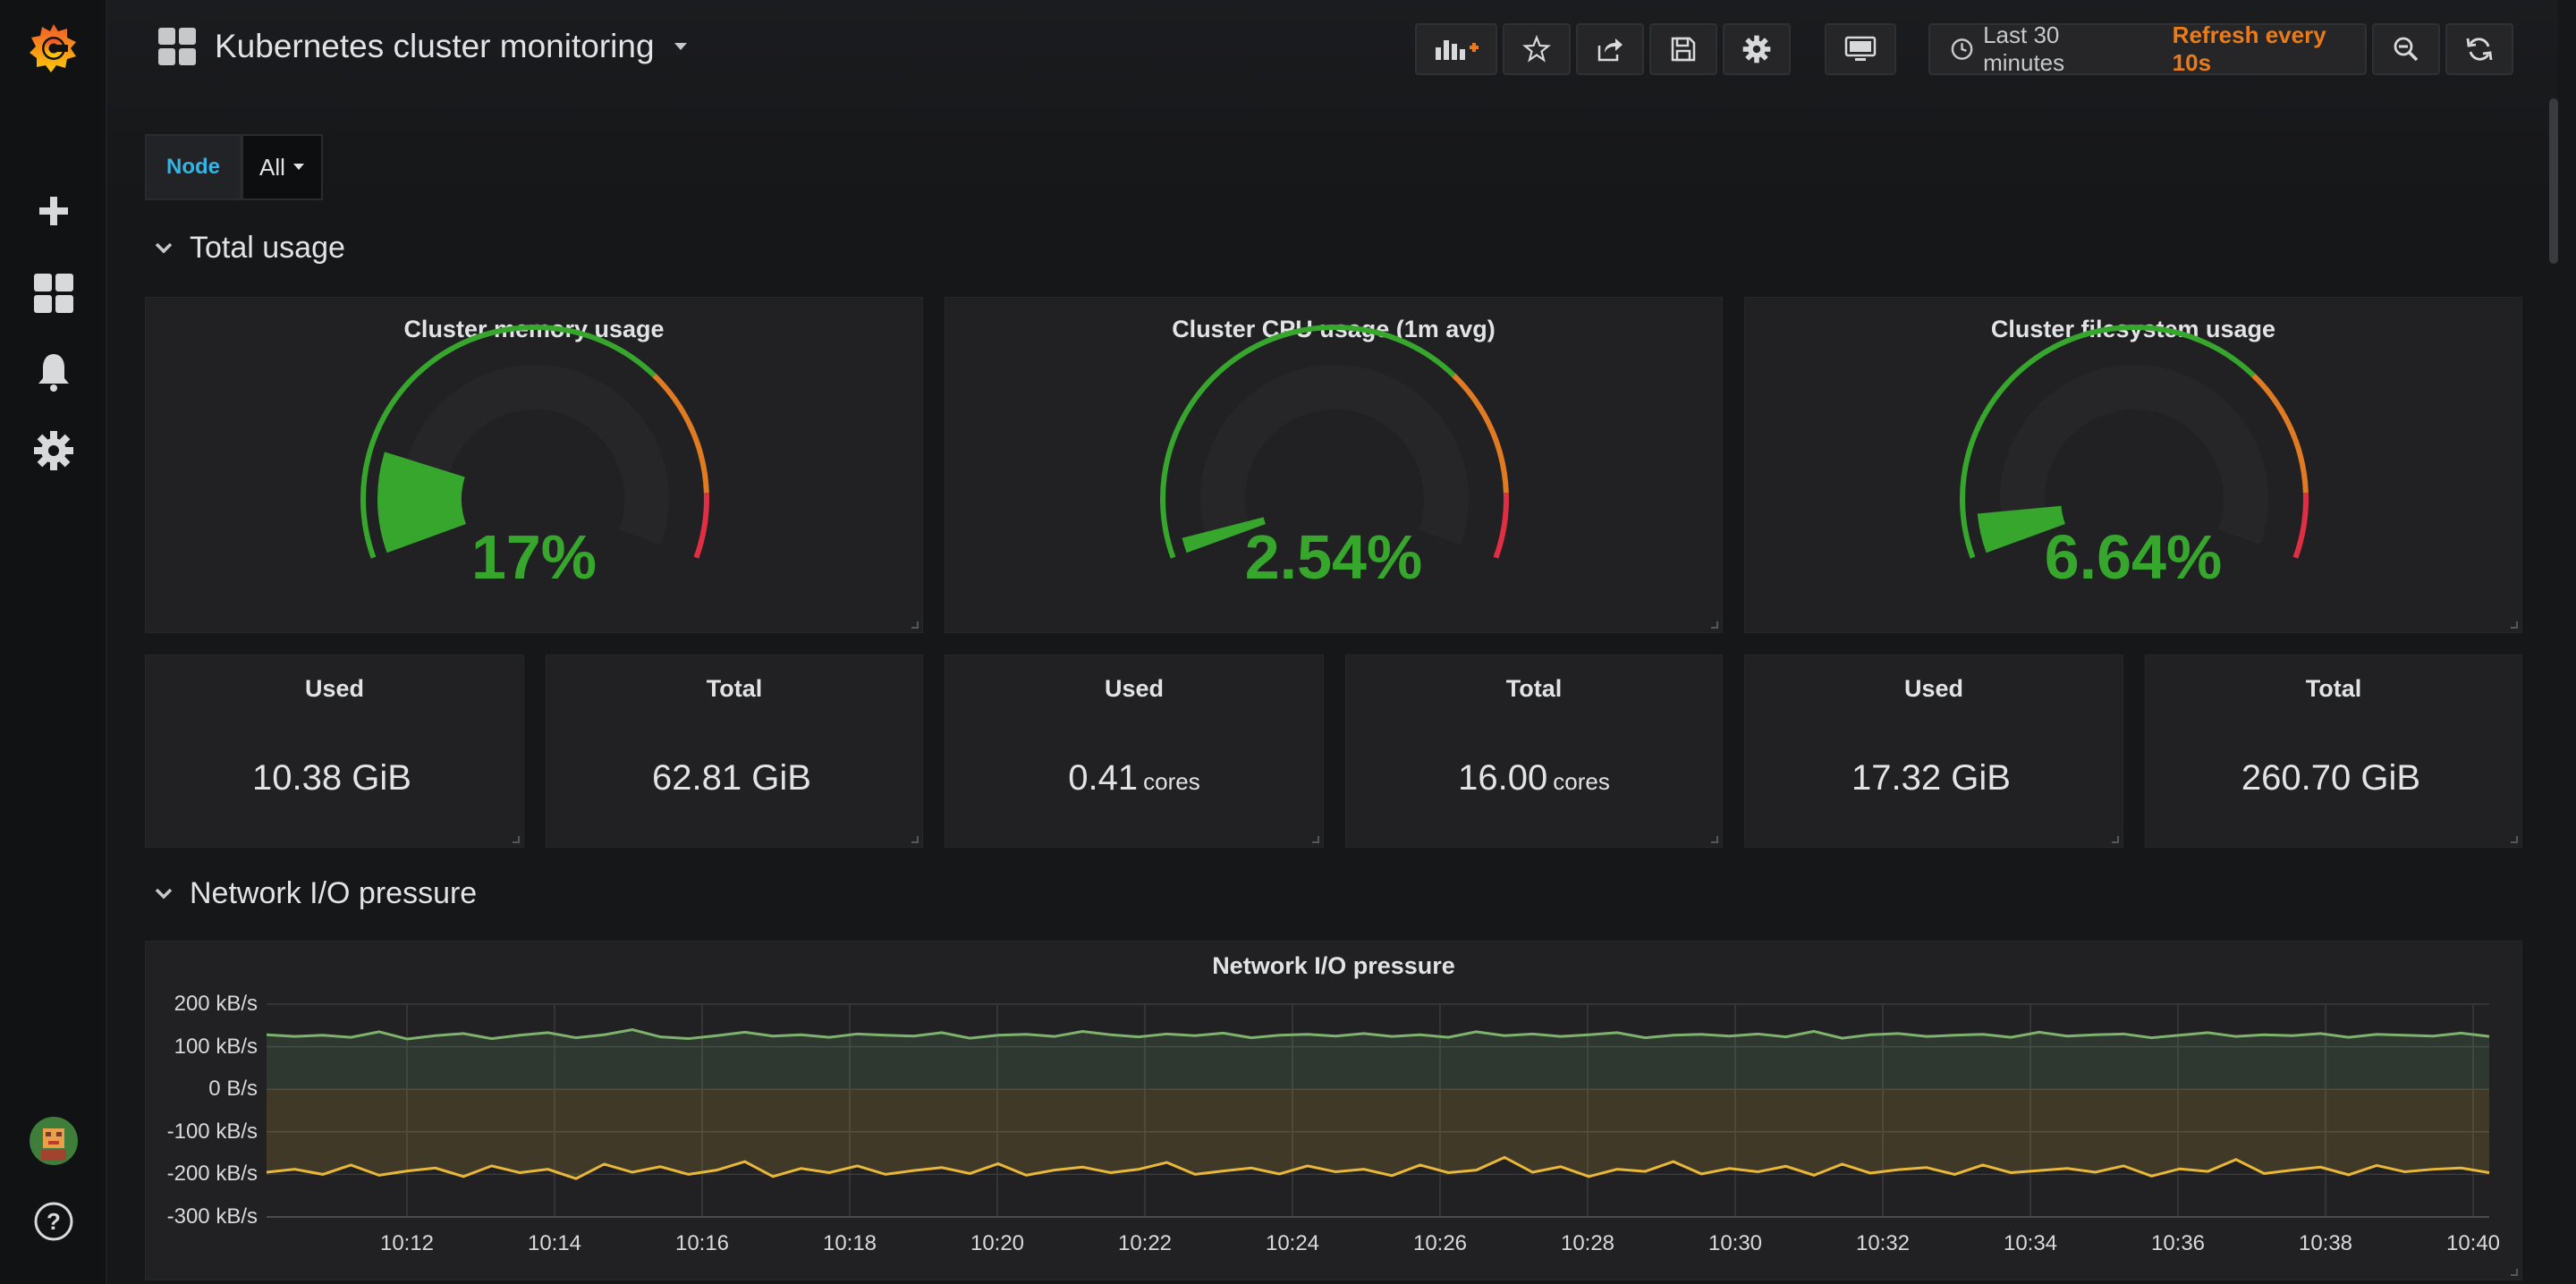 The image size is (2576, 1284). Describe the element at coordinates (2331, 778) in the screenshot. I see `stat-number: 260.70 GiB` at that location.